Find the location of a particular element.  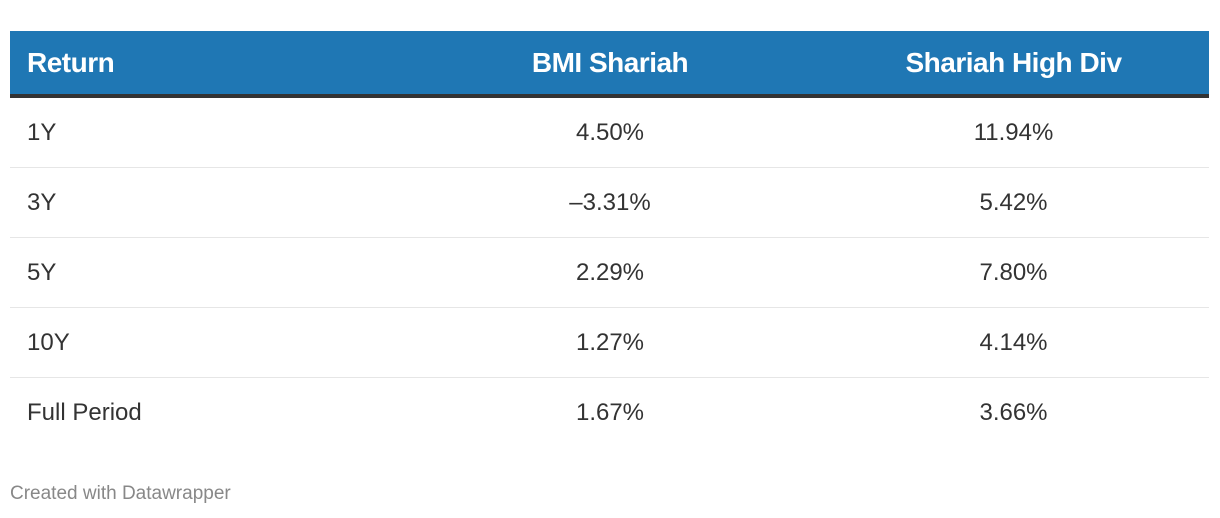

cell-bmi-shariah: 1.27% is located at coordinates (610, 342).